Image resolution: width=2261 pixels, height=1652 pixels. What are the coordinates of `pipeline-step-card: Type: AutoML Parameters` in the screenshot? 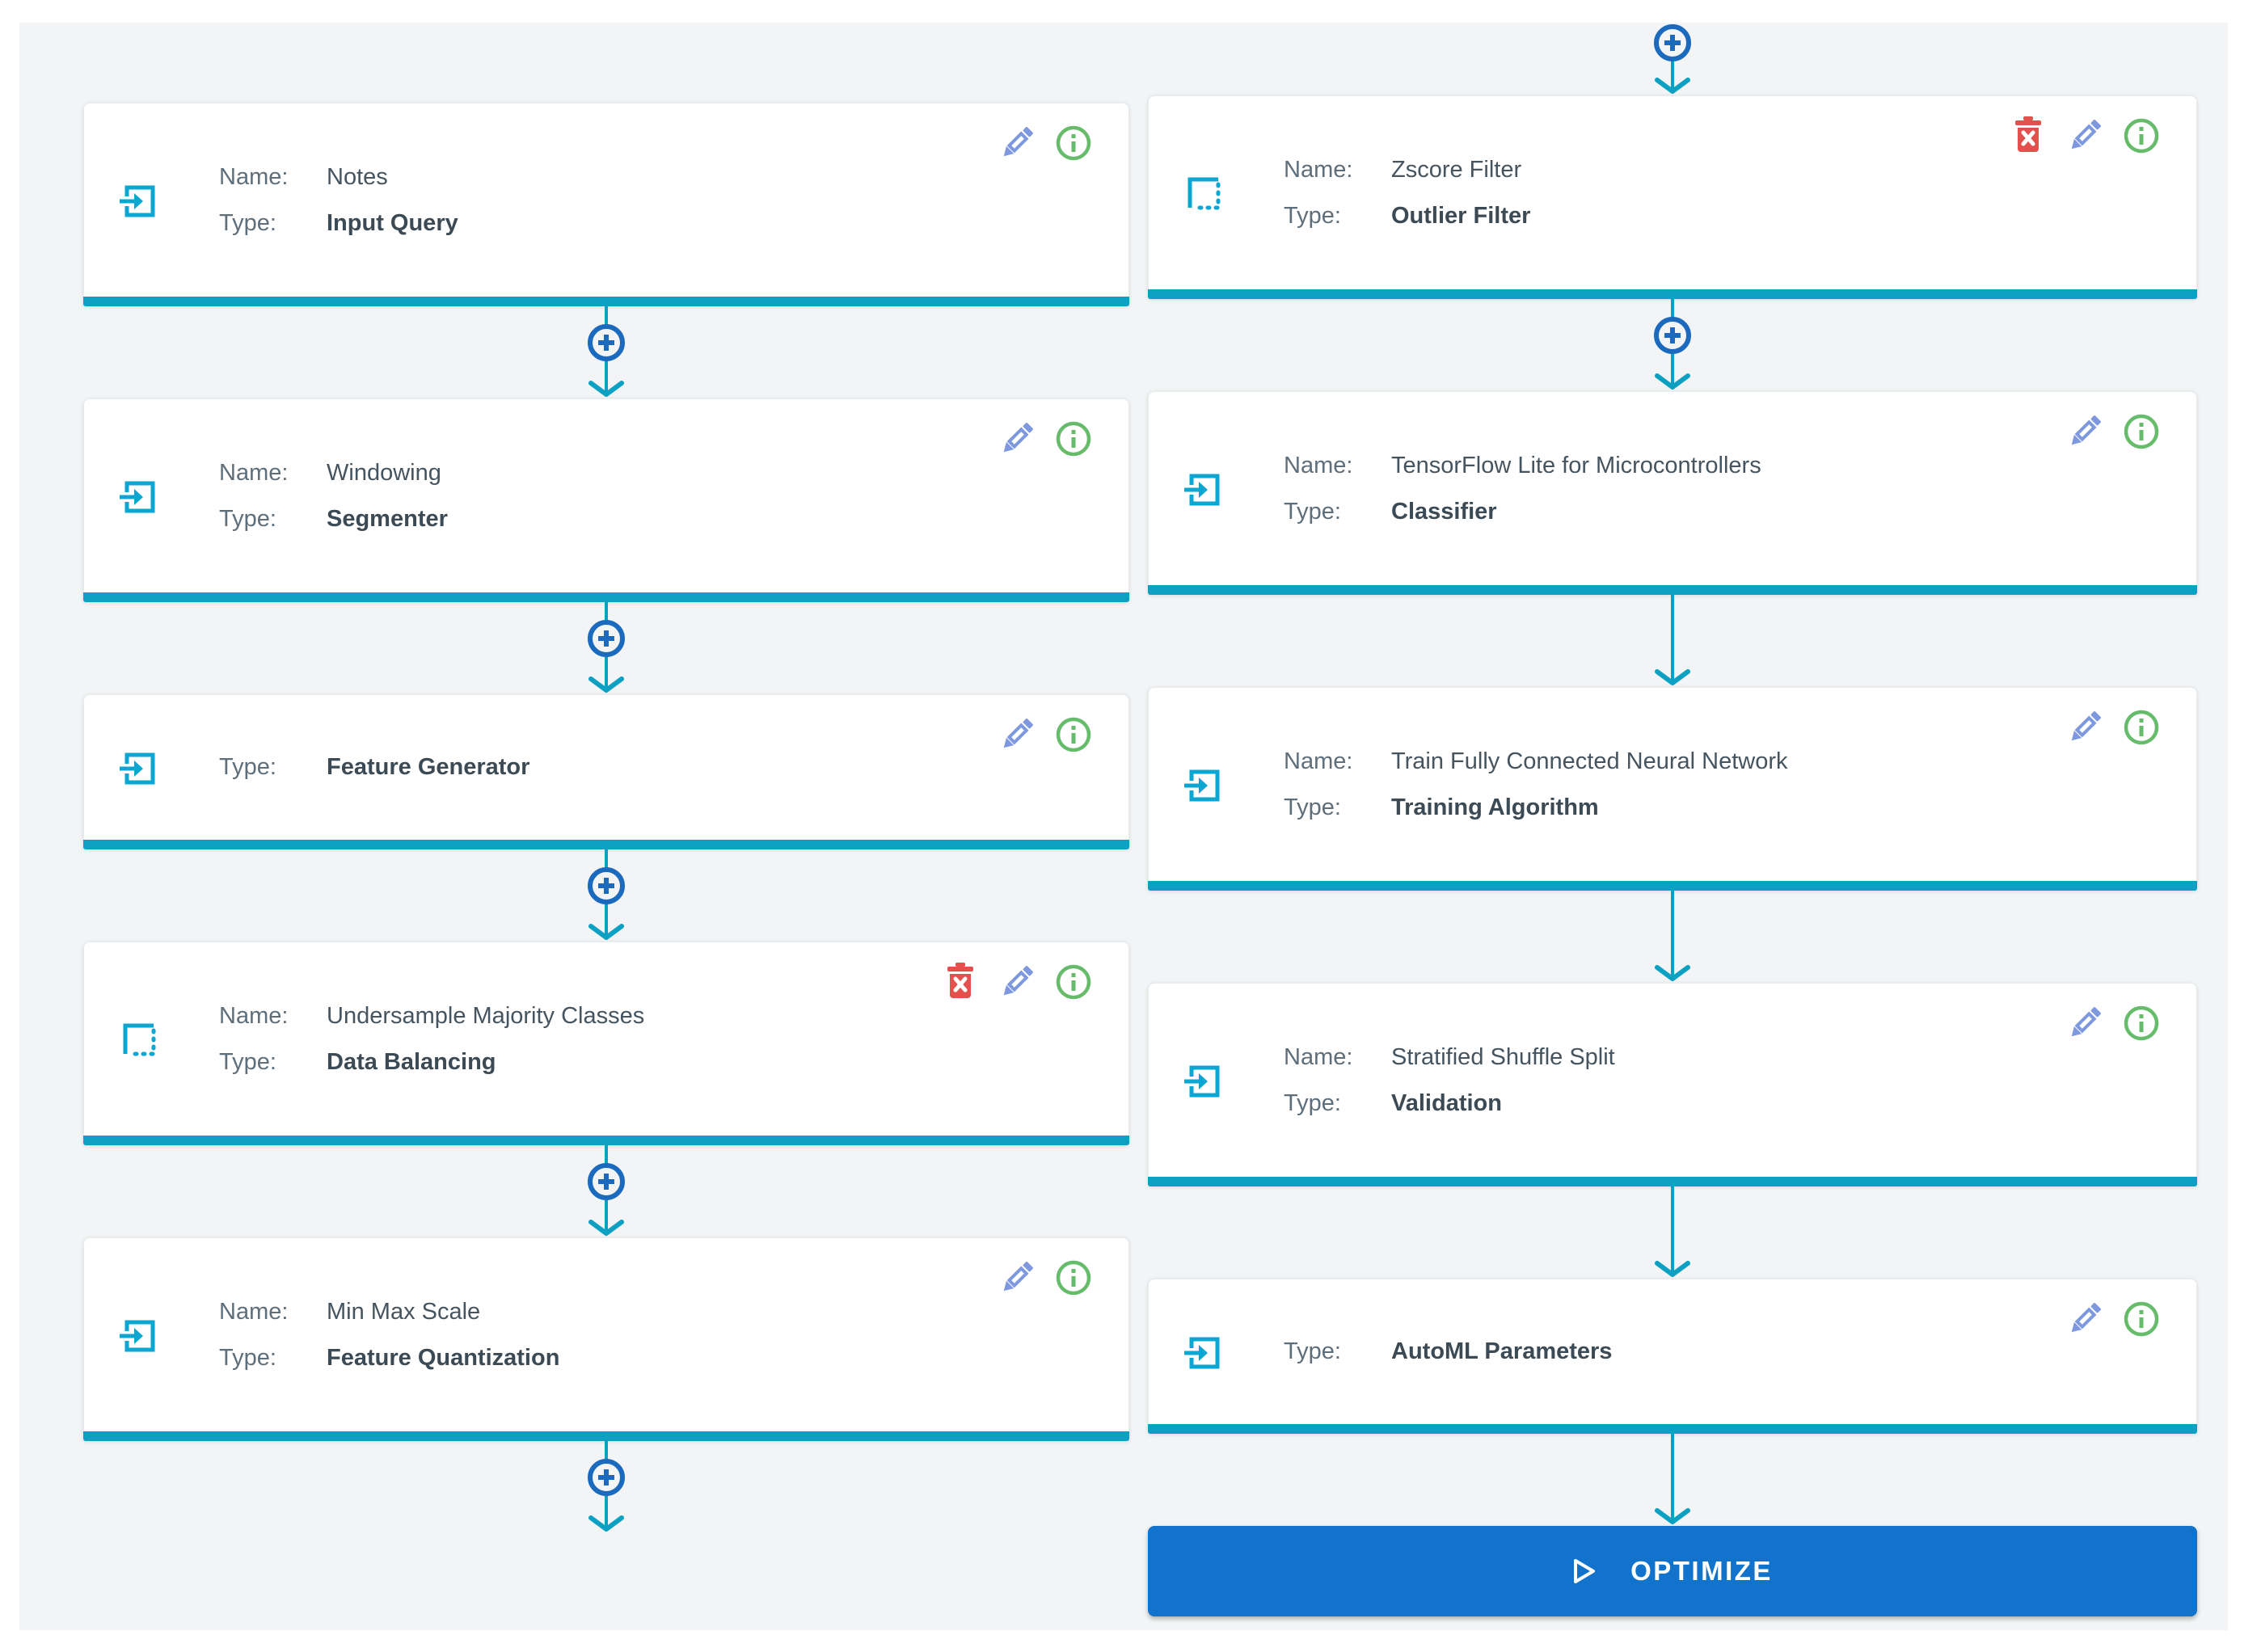 It's located at (1672, 1356).